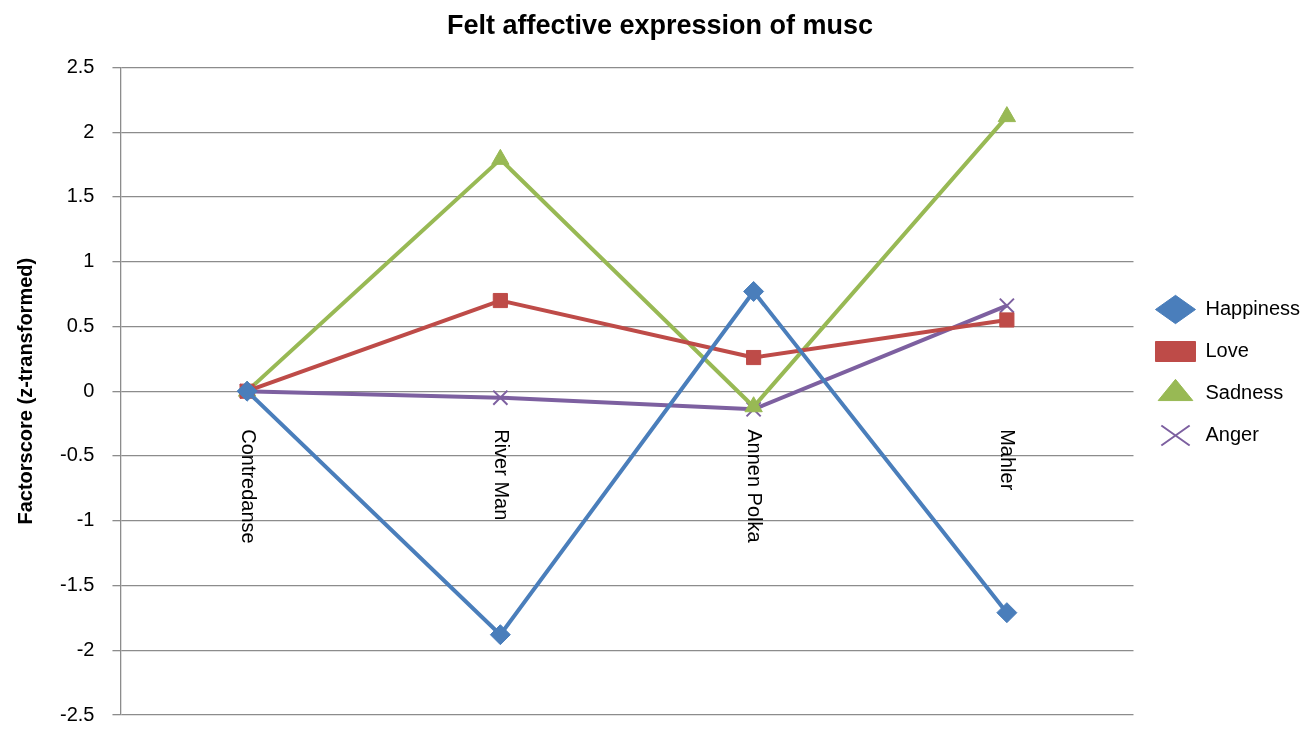 This screenshot has height=745, width=1315. What do you see at coordinates (248, 486) in the screenshot?
I see `x-tick-label: Contredanse` at bounding box center [248, 486].